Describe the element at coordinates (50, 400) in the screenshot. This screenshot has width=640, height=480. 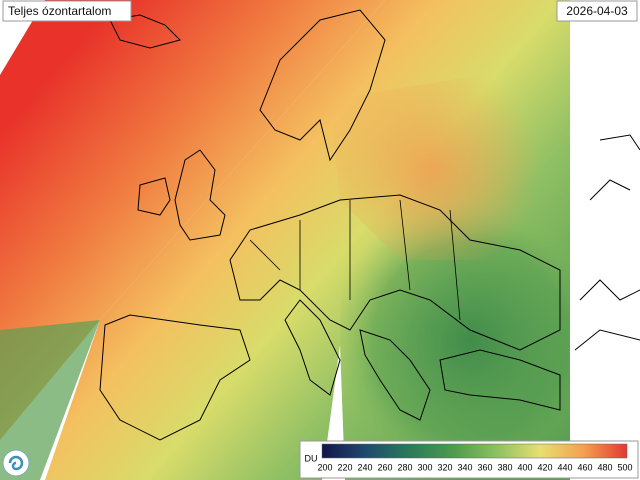
I see `swath` at that location.